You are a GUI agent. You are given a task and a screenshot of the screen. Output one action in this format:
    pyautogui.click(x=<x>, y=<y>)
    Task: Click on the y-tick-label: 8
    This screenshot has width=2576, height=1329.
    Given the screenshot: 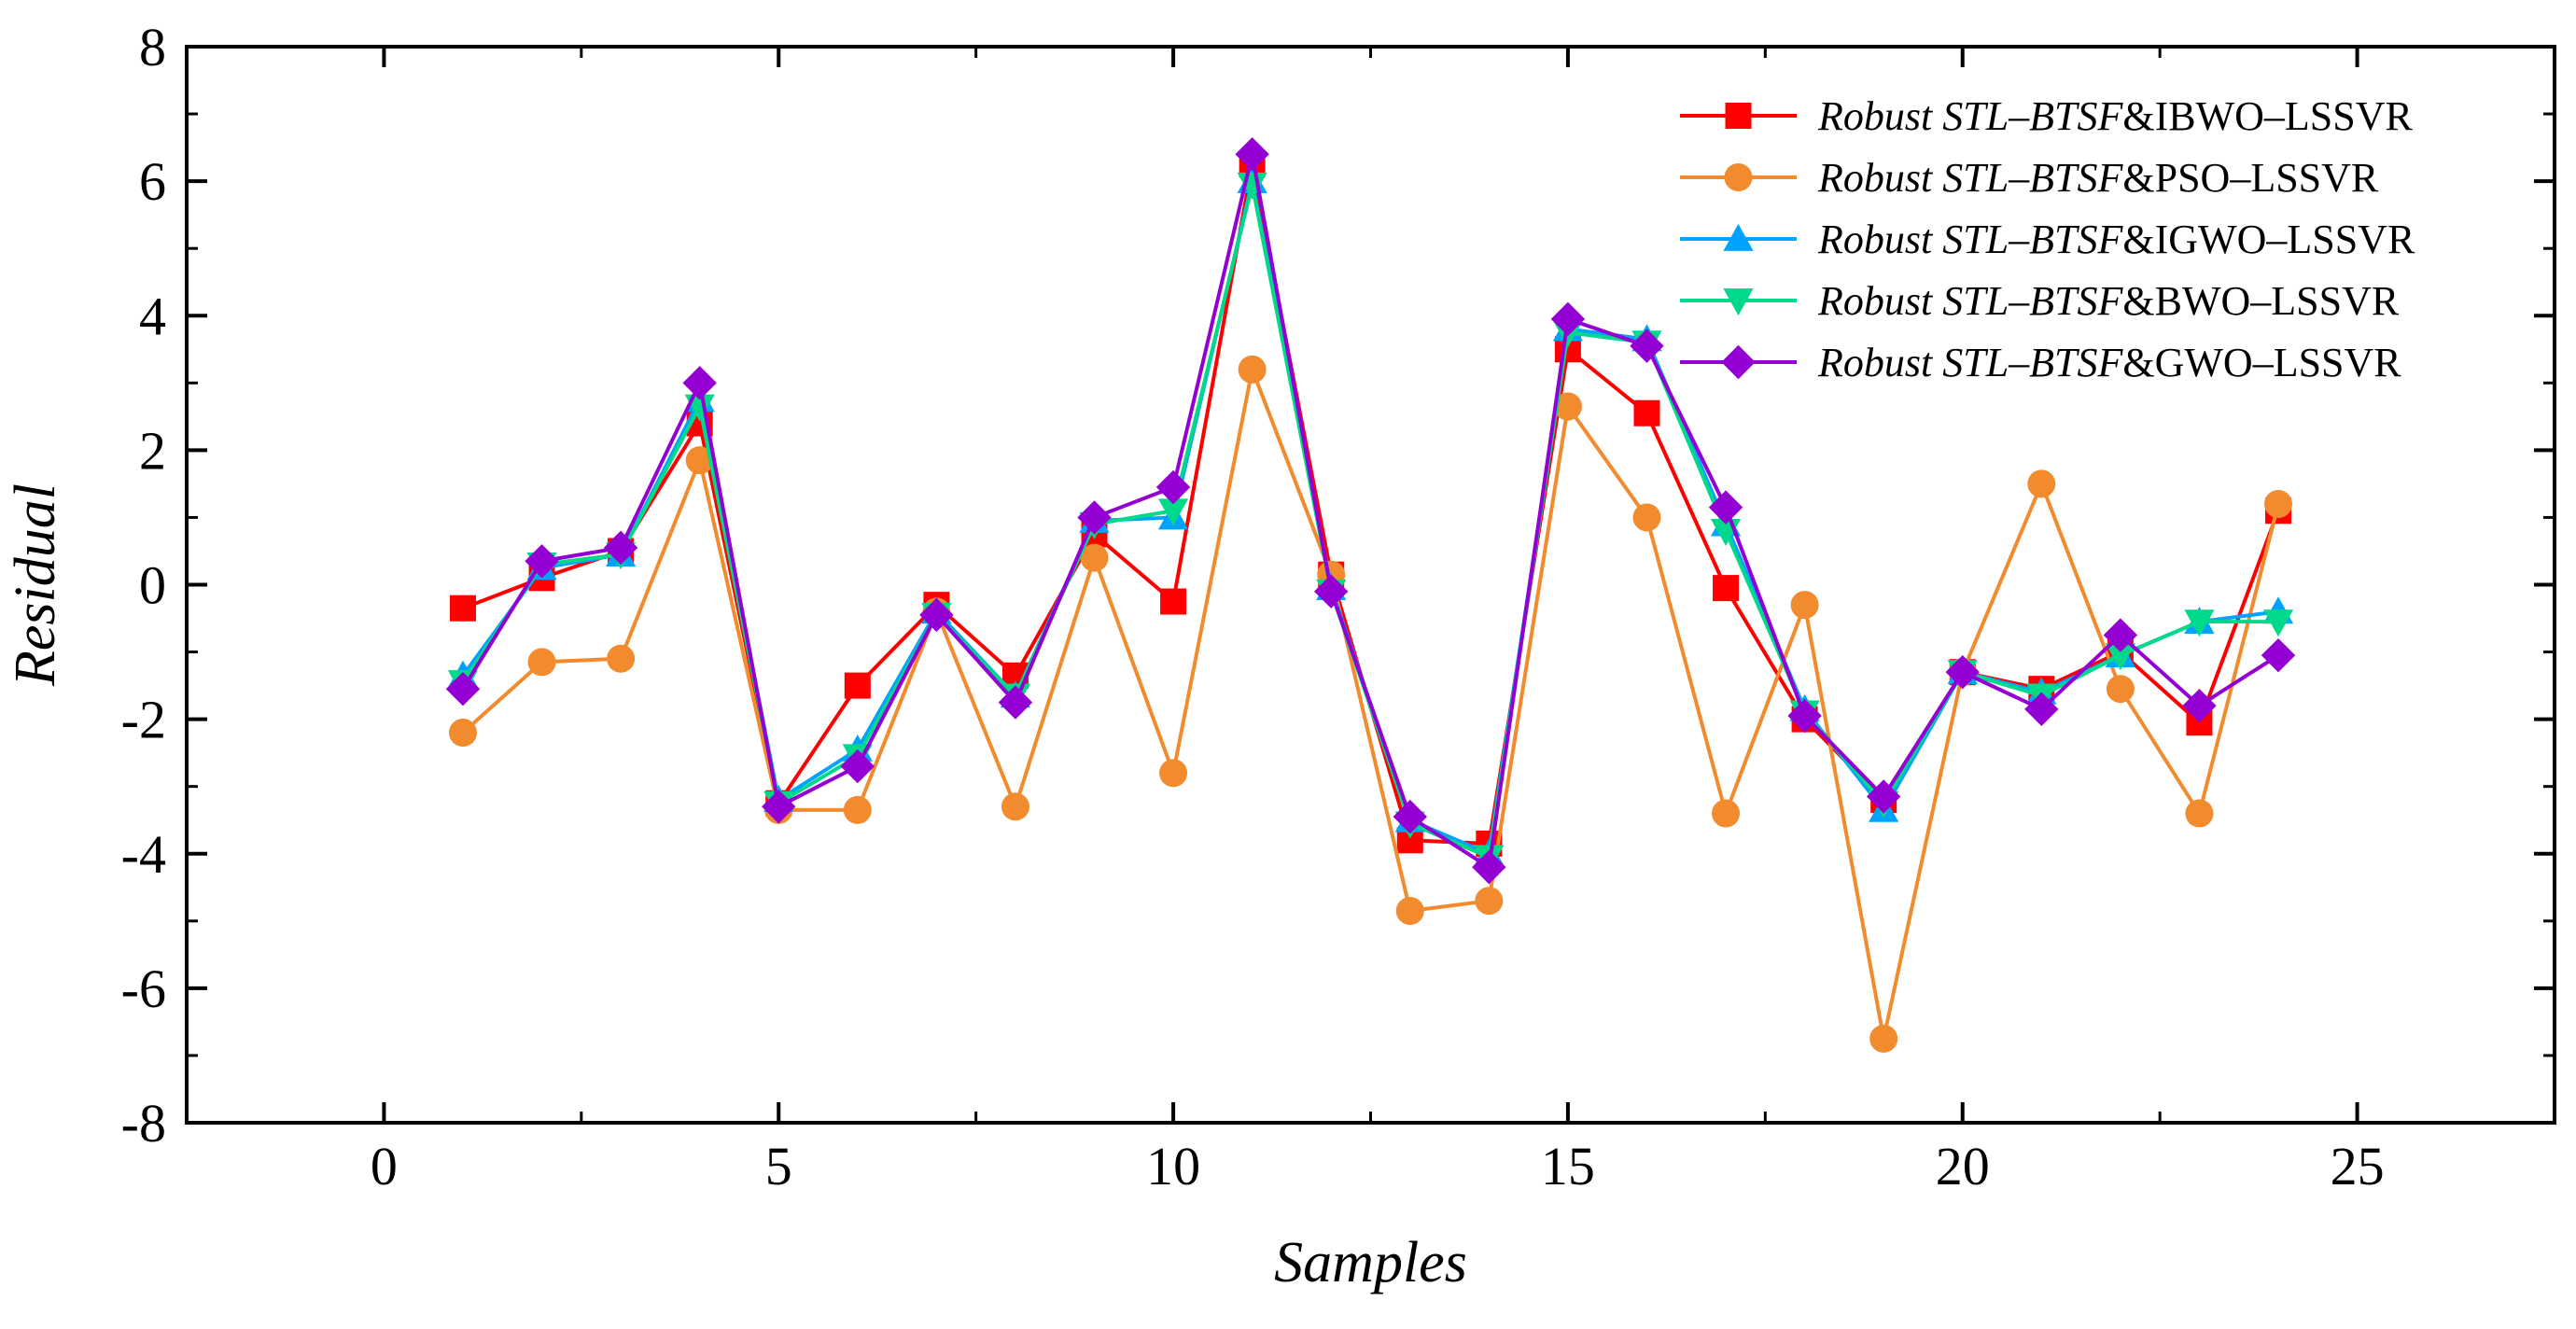 What is the action you would take?
    pyautogui.click(x=152, y=47)
    